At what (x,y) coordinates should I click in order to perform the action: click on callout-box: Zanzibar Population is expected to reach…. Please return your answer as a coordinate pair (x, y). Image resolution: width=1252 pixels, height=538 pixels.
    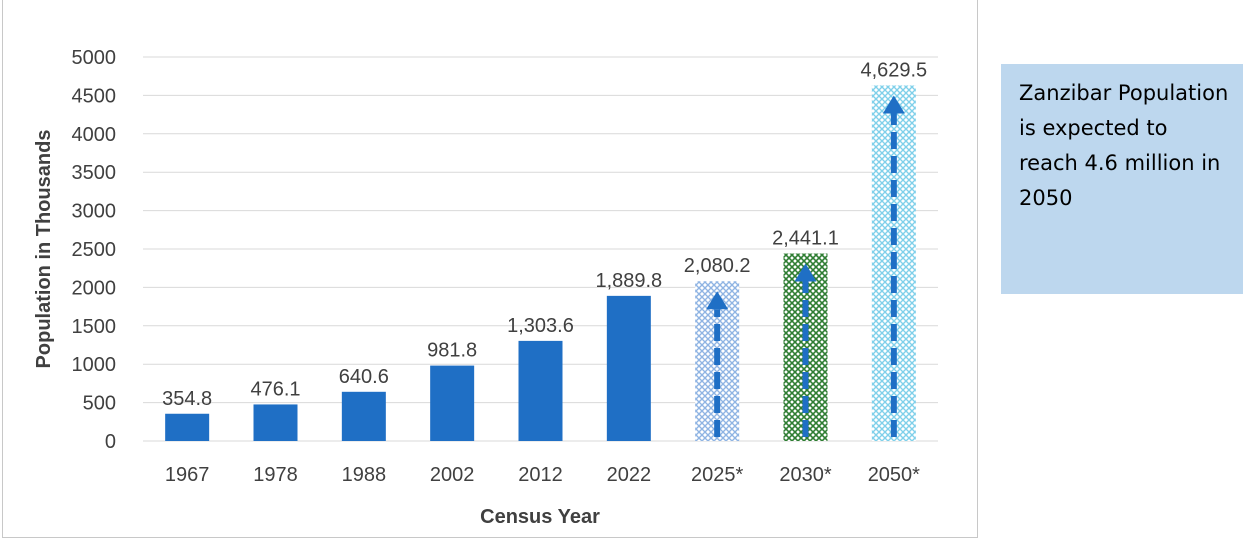
    Looking at the image, I should click on (1122, 179).